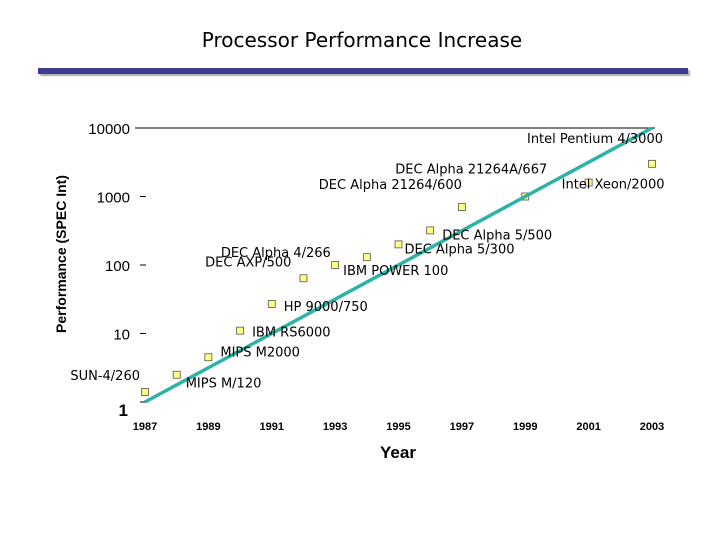  Describe the element at coordinates (248, 262) in the screenshot. I see `point-label: DEC AXP/500` at that location.